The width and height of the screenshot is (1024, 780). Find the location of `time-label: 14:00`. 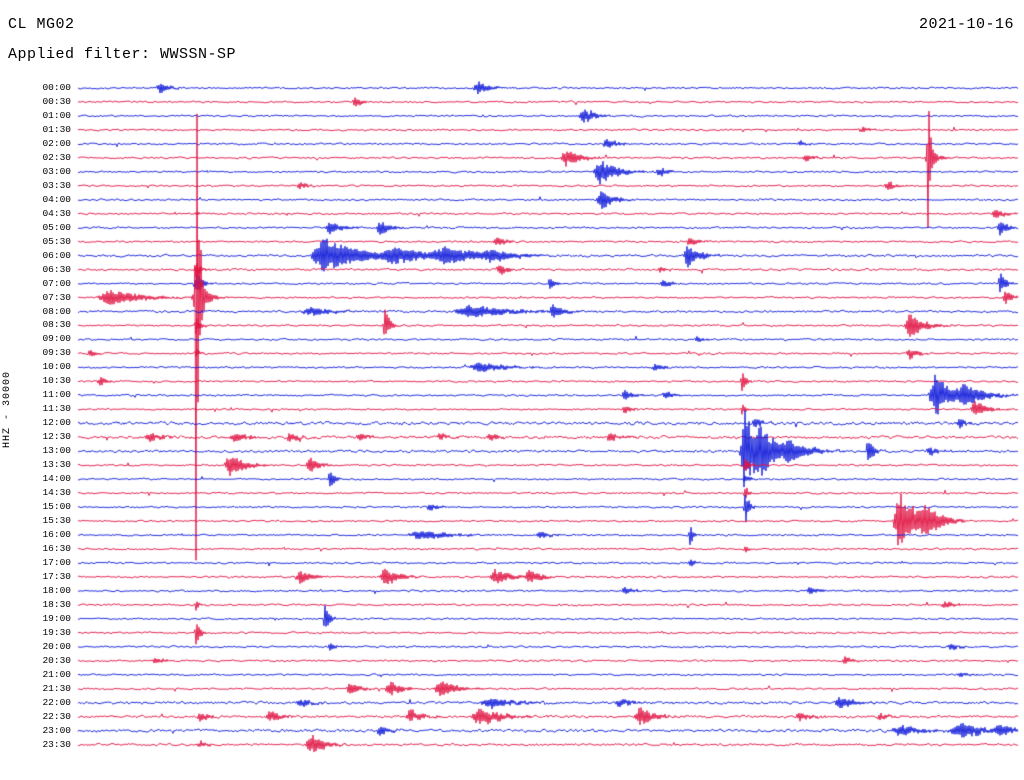

time-label: 14:00 is located at coordinates (56, 479).